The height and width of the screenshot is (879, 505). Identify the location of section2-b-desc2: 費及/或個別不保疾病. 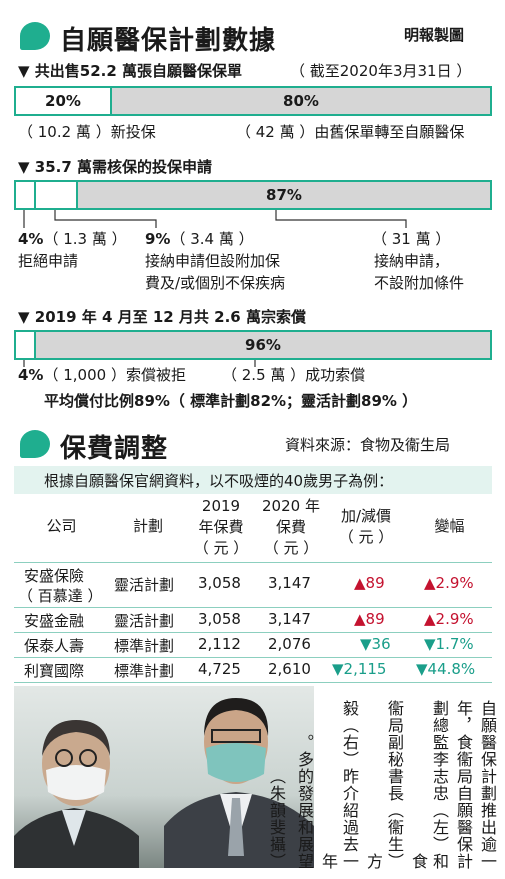
(215, 283).